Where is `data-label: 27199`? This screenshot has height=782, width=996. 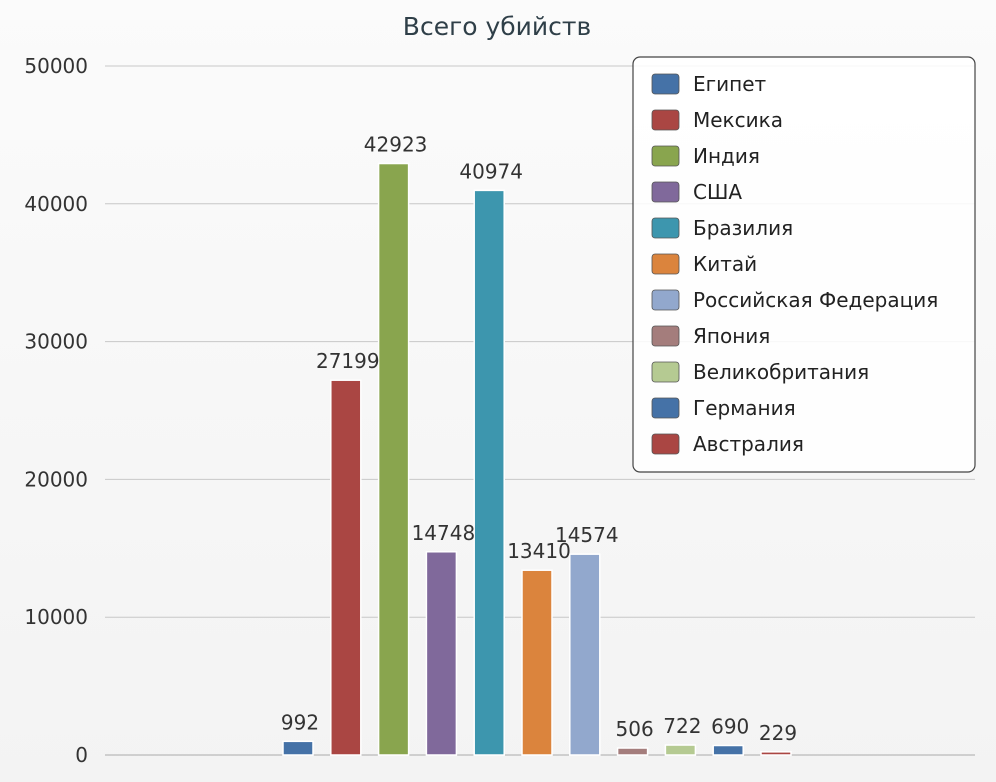 data-label: 27199 is located at coordinates (348, 361).